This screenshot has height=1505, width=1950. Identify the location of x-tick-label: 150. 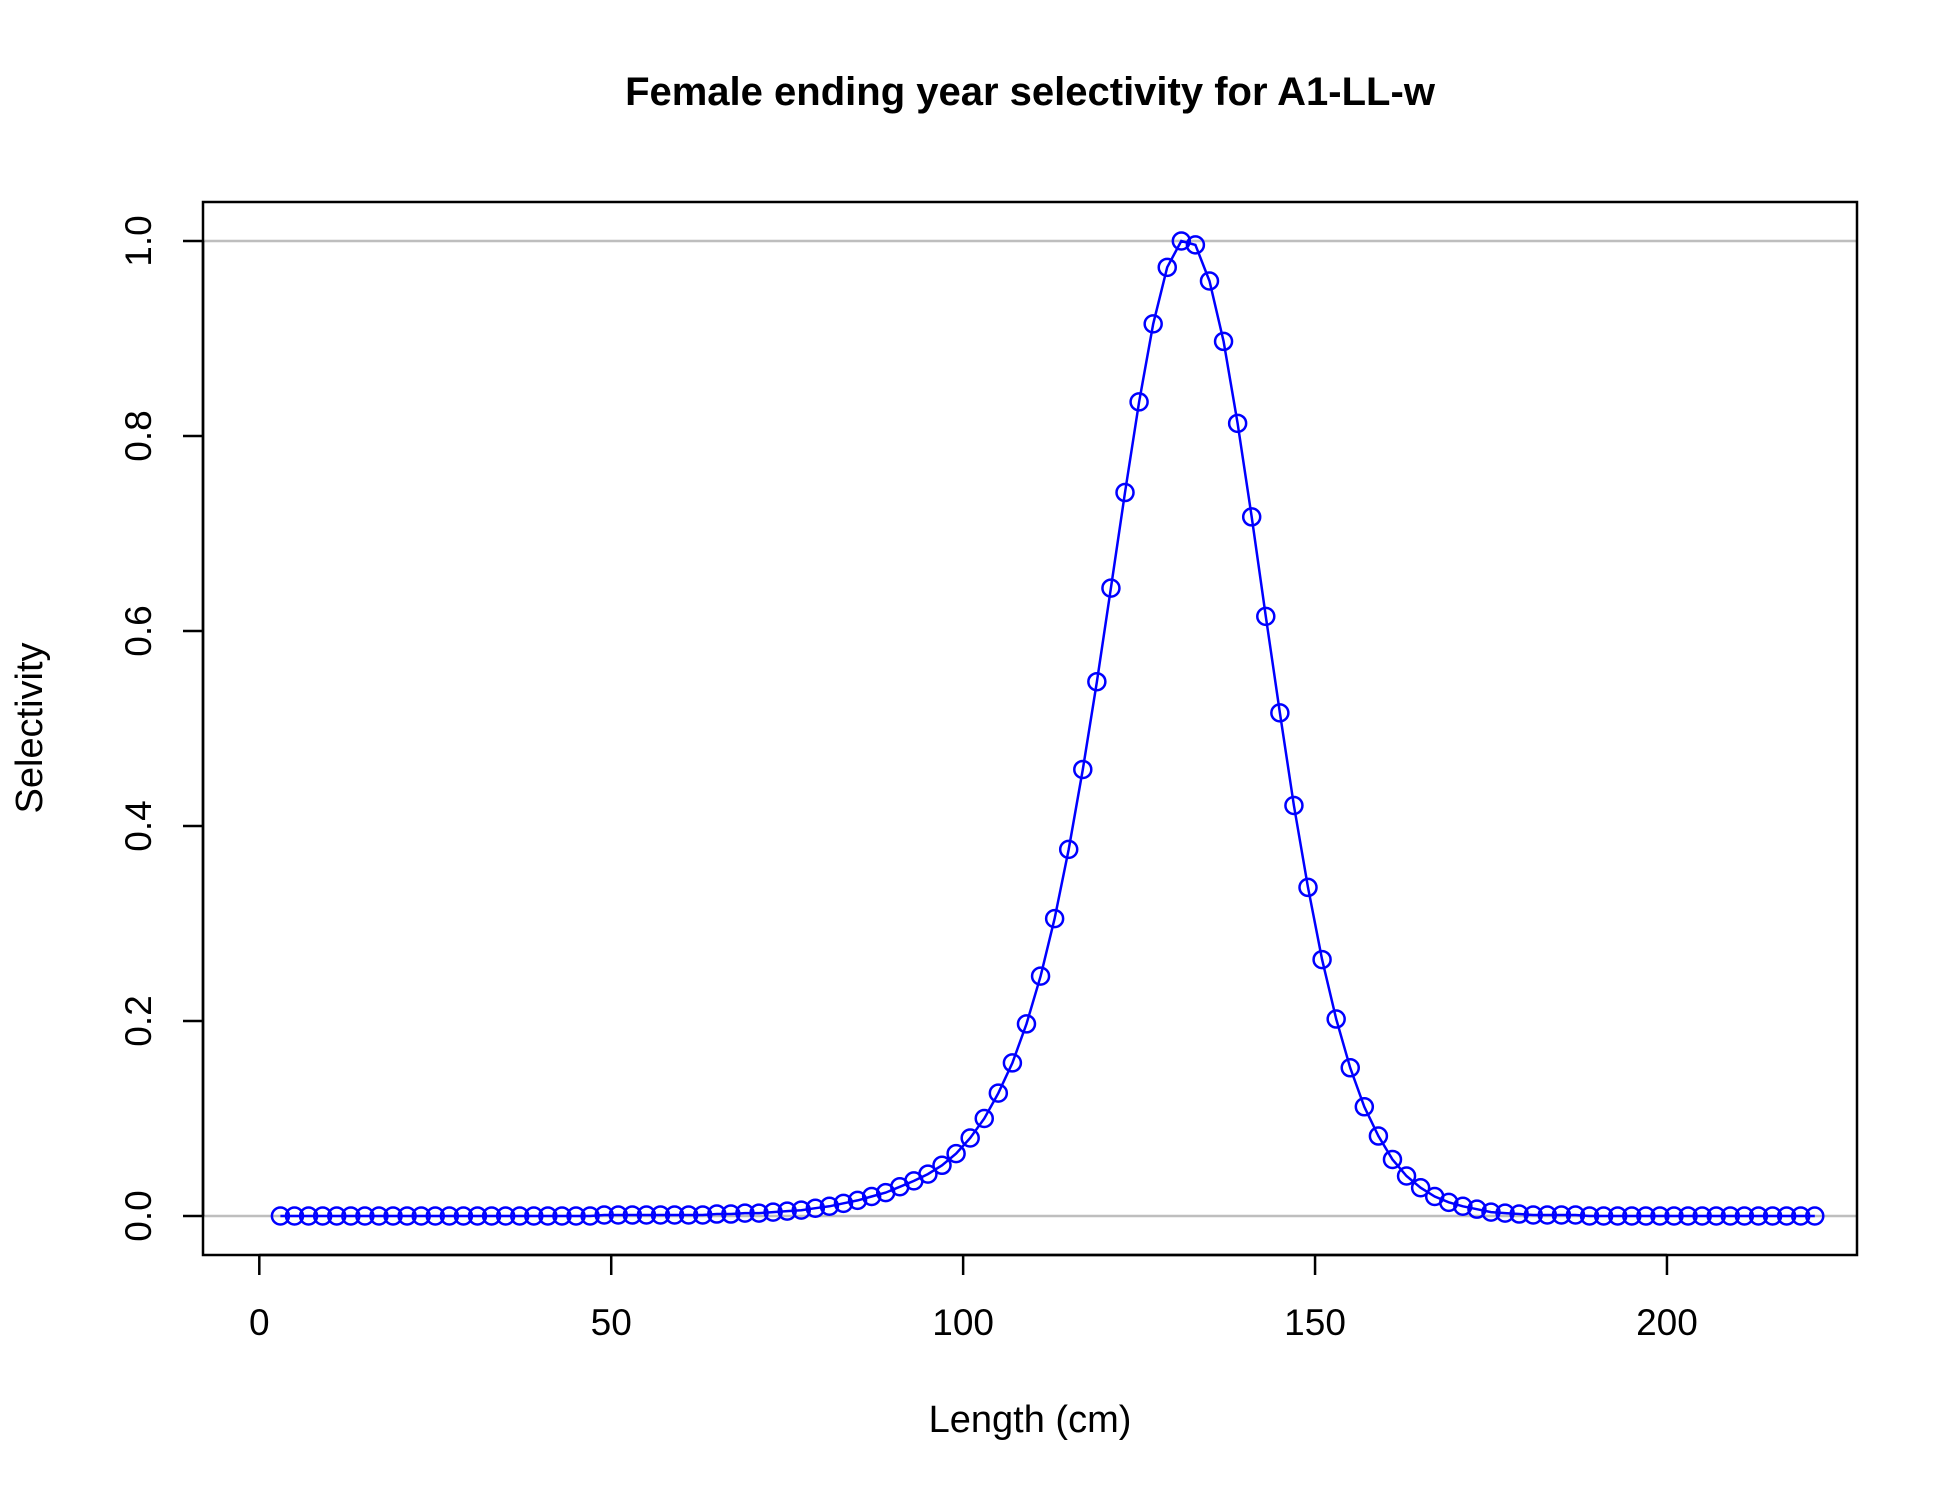
(1315, 1322).